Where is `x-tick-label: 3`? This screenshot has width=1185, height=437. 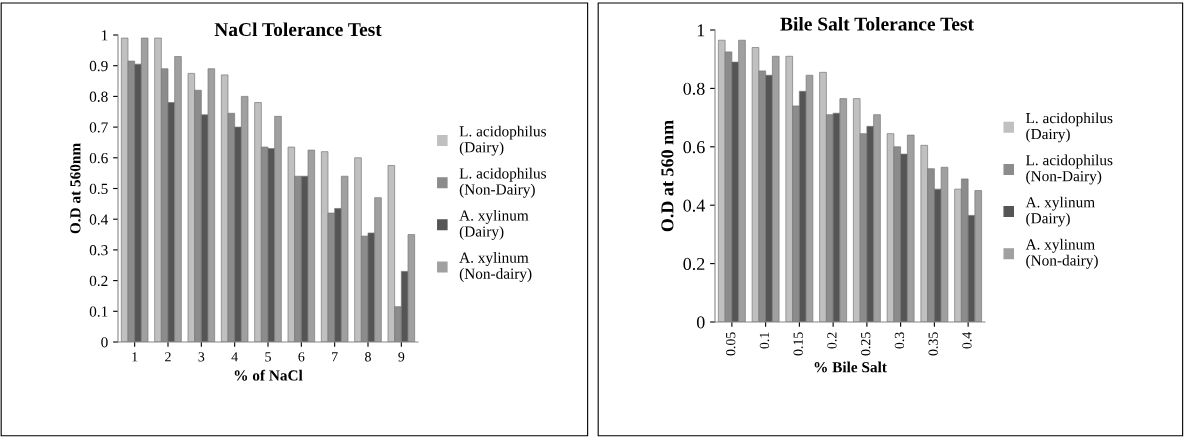
x-tick-label: 3 is located at coordinates (201, 357).